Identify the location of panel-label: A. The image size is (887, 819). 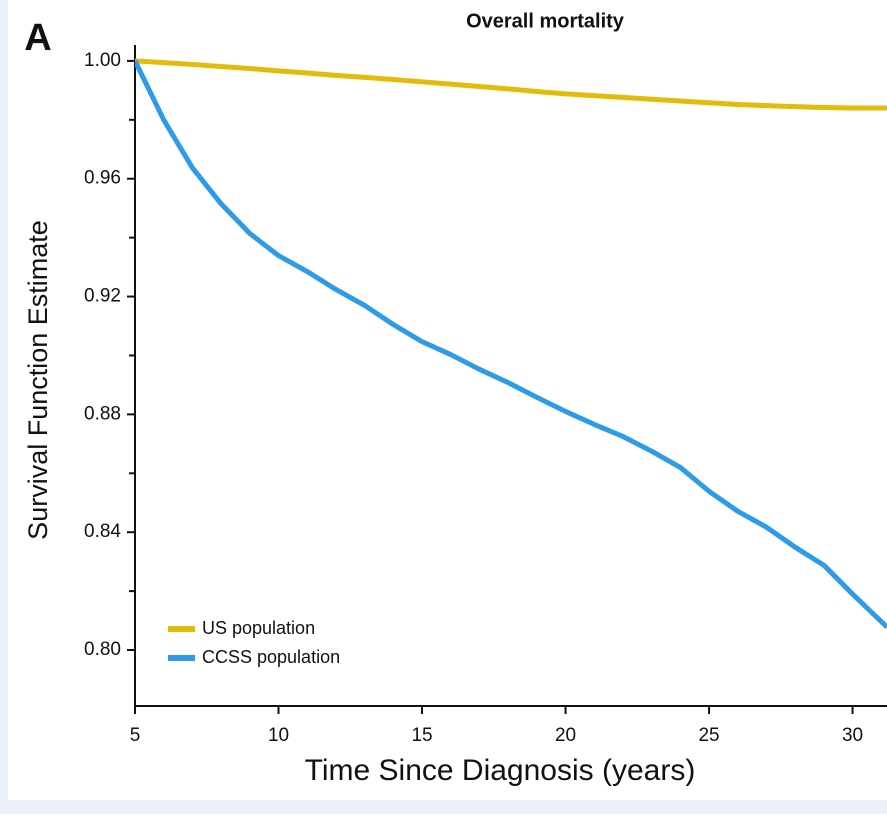
(37, 38).